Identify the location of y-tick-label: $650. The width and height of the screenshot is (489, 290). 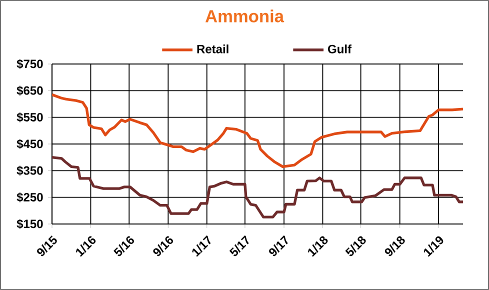
(29, 91).